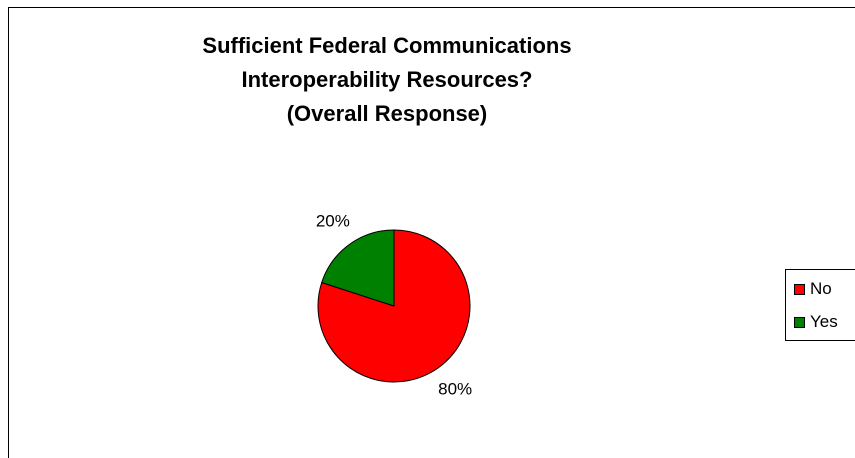 Image resolution: width=855 pixels, height=458 pixels. I want to click on chart-title-line-1: Sufficient Federal Communications, so click(387, 45).